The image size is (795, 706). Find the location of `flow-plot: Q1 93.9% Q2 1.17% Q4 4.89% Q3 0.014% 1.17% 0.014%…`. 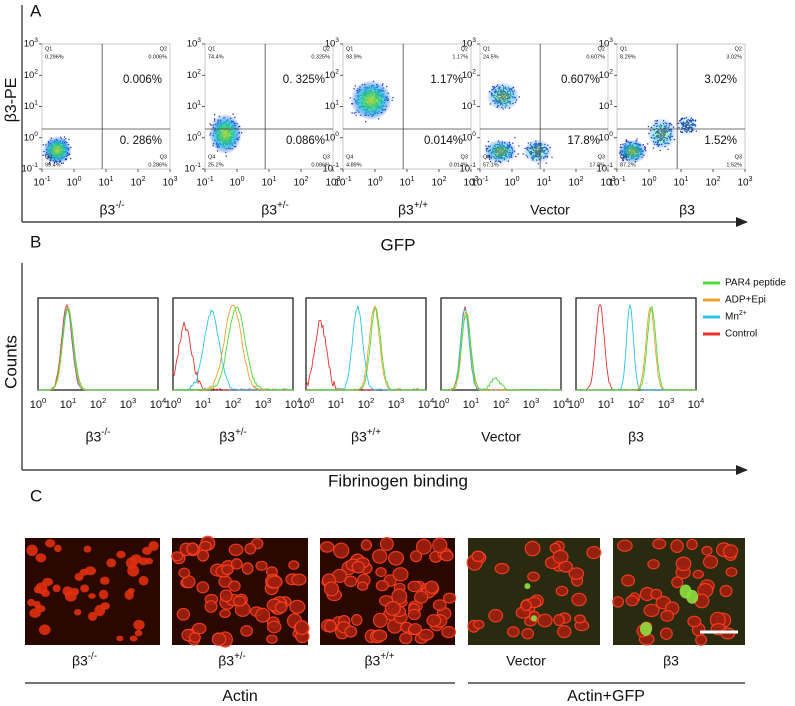

flow-plot: Q1 93.9% Q2 1.17% Q4 4.89% Q3 0.014% 1.17% 0.014%… is located at coordinates (401, 127).